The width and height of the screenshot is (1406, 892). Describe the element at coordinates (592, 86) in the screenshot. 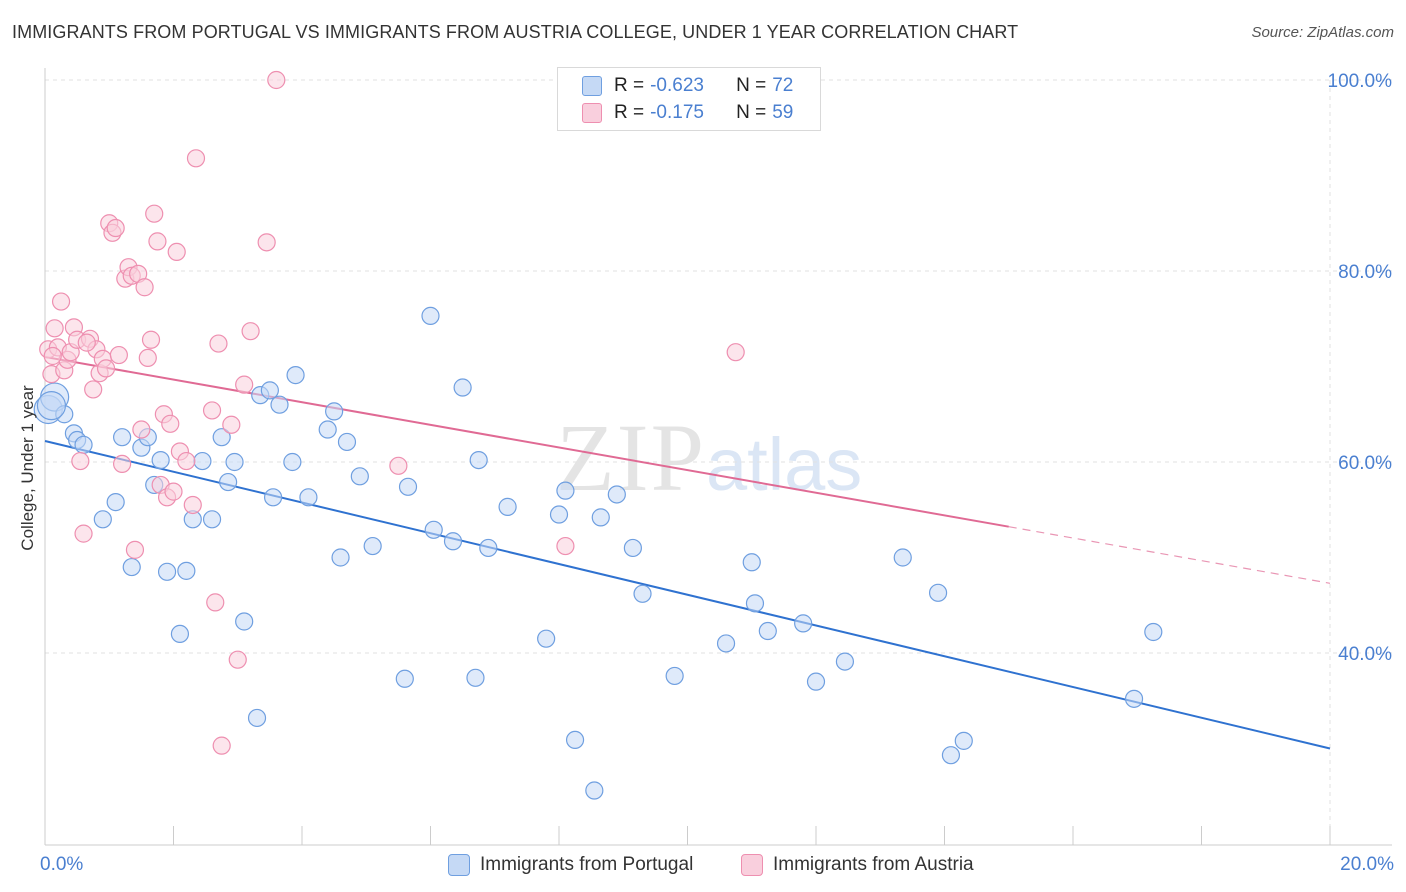

I see `legend-swatch-portugal` at that location.